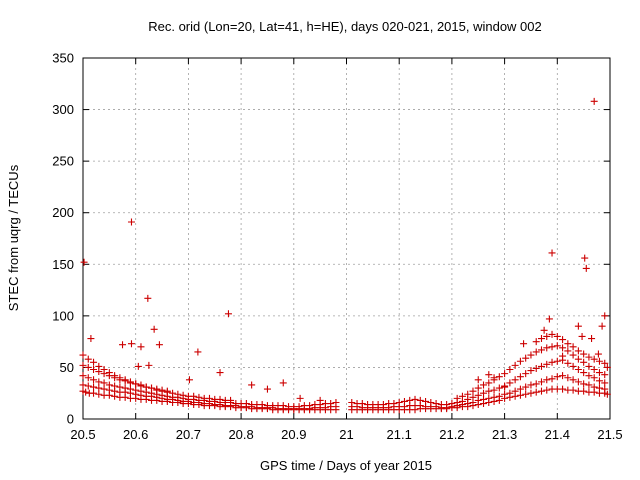 This screenshot has height=480, width=640. What do you see at coordinates (82, 434) in the screenshot?
I see `x-tick-label: 20.5` at bounding box center [82, 434].